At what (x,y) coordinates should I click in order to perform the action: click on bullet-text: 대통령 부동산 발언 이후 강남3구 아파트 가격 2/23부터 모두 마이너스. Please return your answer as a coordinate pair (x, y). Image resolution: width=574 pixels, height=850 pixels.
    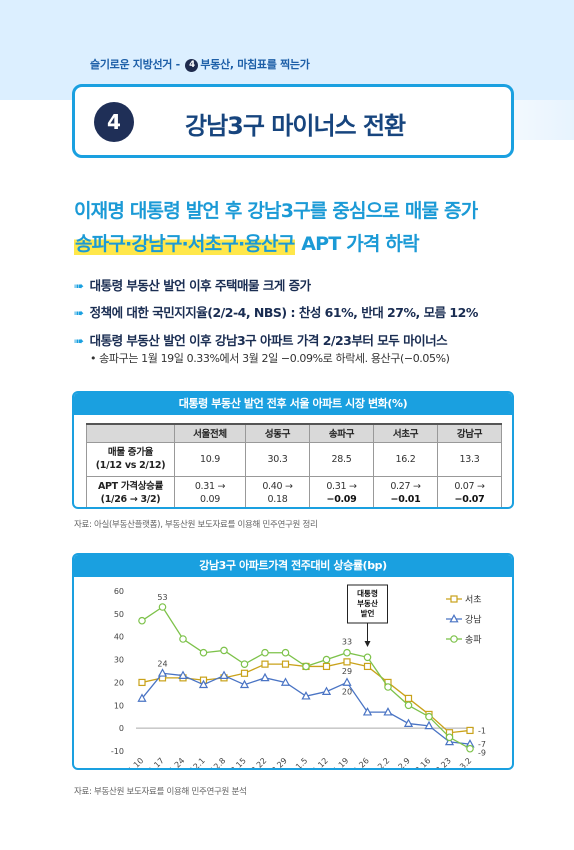
    Looking at the image, I should click on (268, 340).